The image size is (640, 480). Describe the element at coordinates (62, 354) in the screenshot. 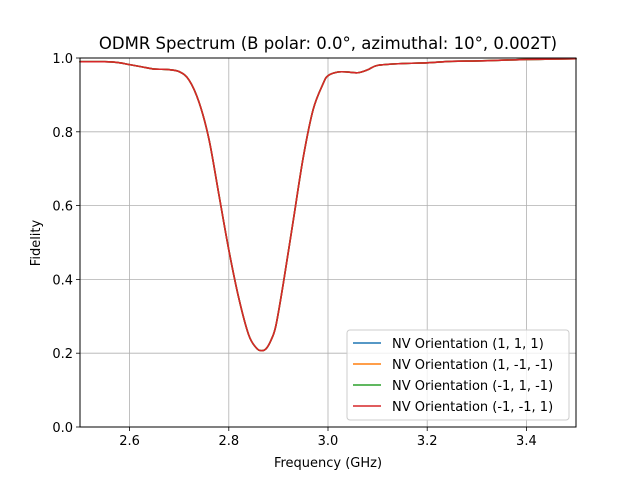

I see `y-tick-label: 0.2` at that location.